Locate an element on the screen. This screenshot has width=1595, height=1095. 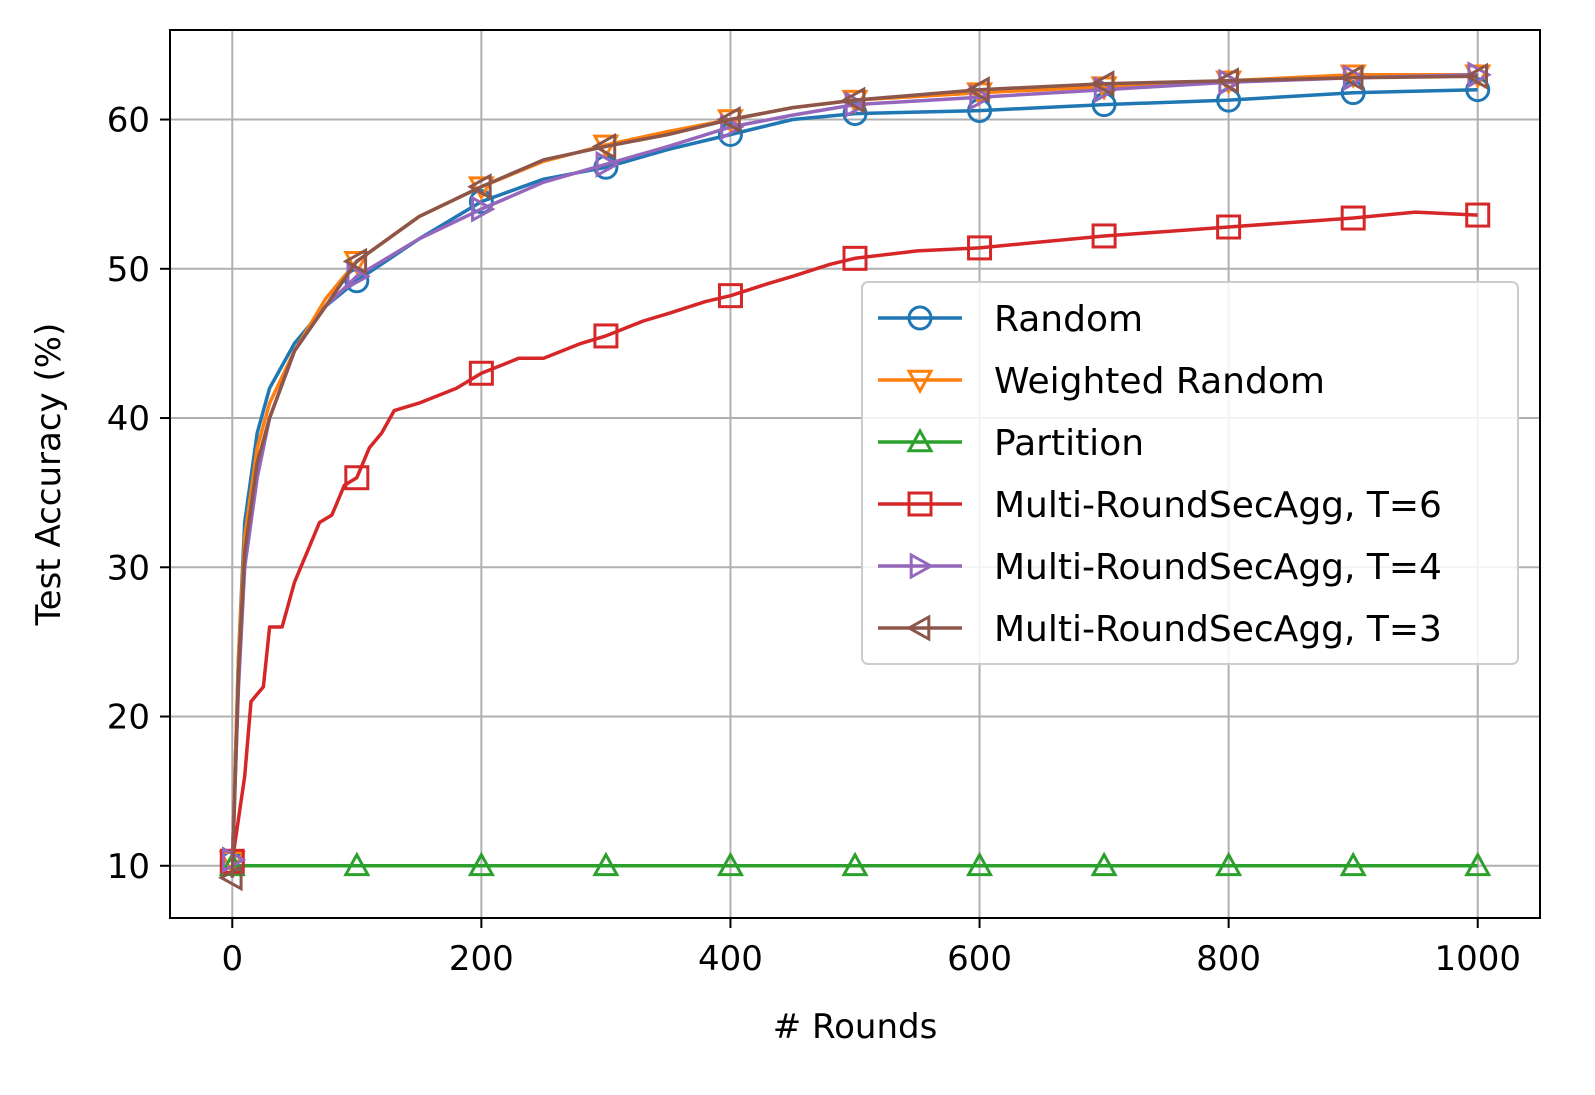
x-tick-label: 200 is located at coordinates (481, 959).